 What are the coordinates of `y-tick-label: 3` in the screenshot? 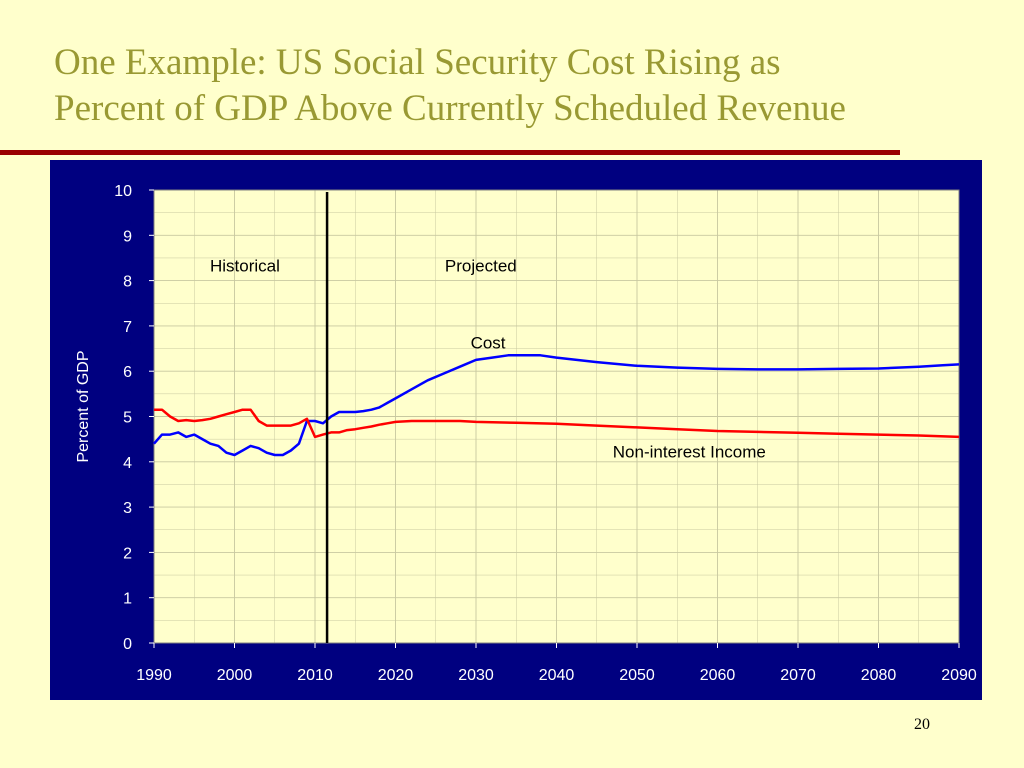 It's located at (127, 508).